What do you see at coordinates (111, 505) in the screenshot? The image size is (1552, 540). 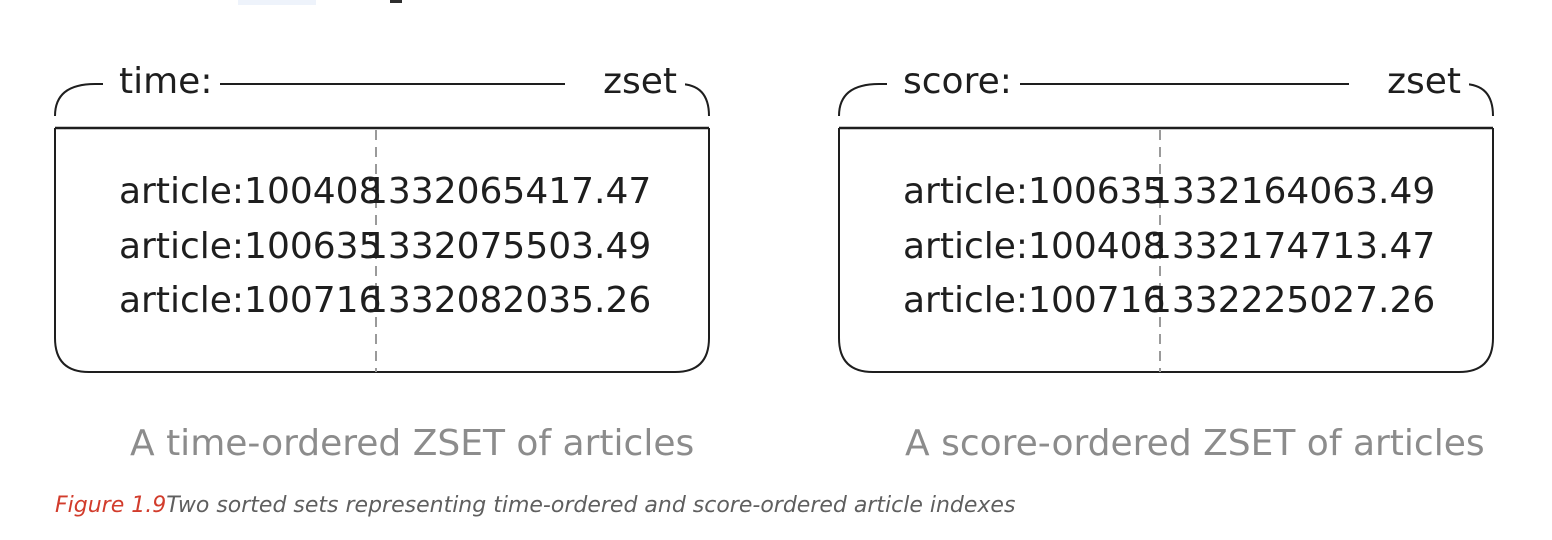 I see `figure-label: Figure 1.9` at bounding box center [111, 505].